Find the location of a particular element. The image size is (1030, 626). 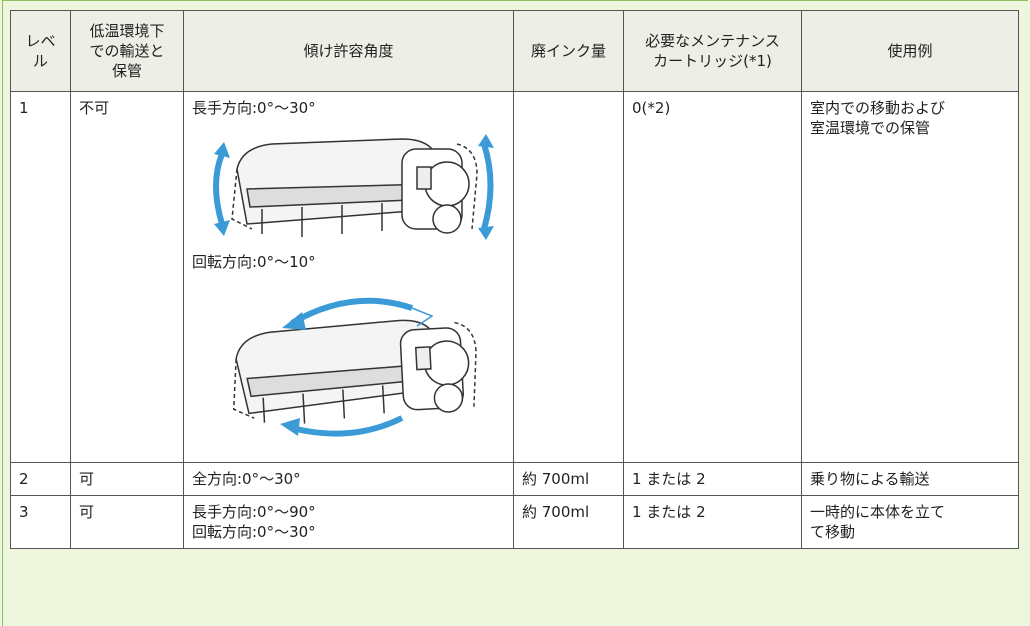

cell-text: 全方向:0°〜30° is located at coordinates (246, 479).